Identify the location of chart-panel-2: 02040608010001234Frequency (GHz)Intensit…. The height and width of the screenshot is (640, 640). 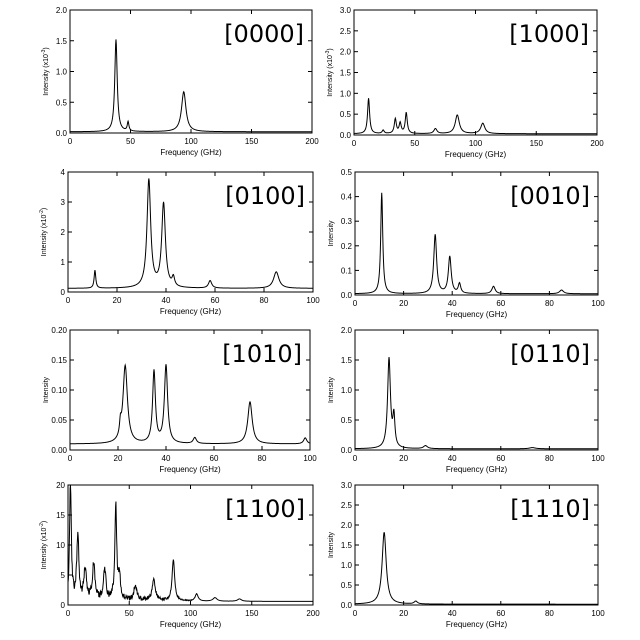
(179, 242).